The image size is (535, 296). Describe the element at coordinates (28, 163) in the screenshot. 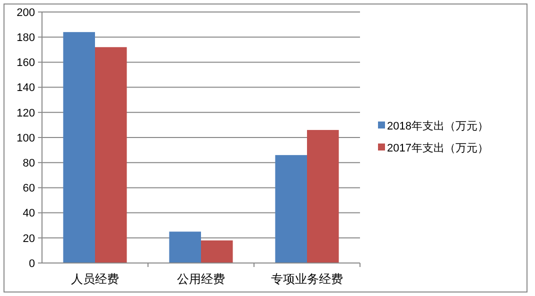

I see `y-tick-label: 80` at that location.